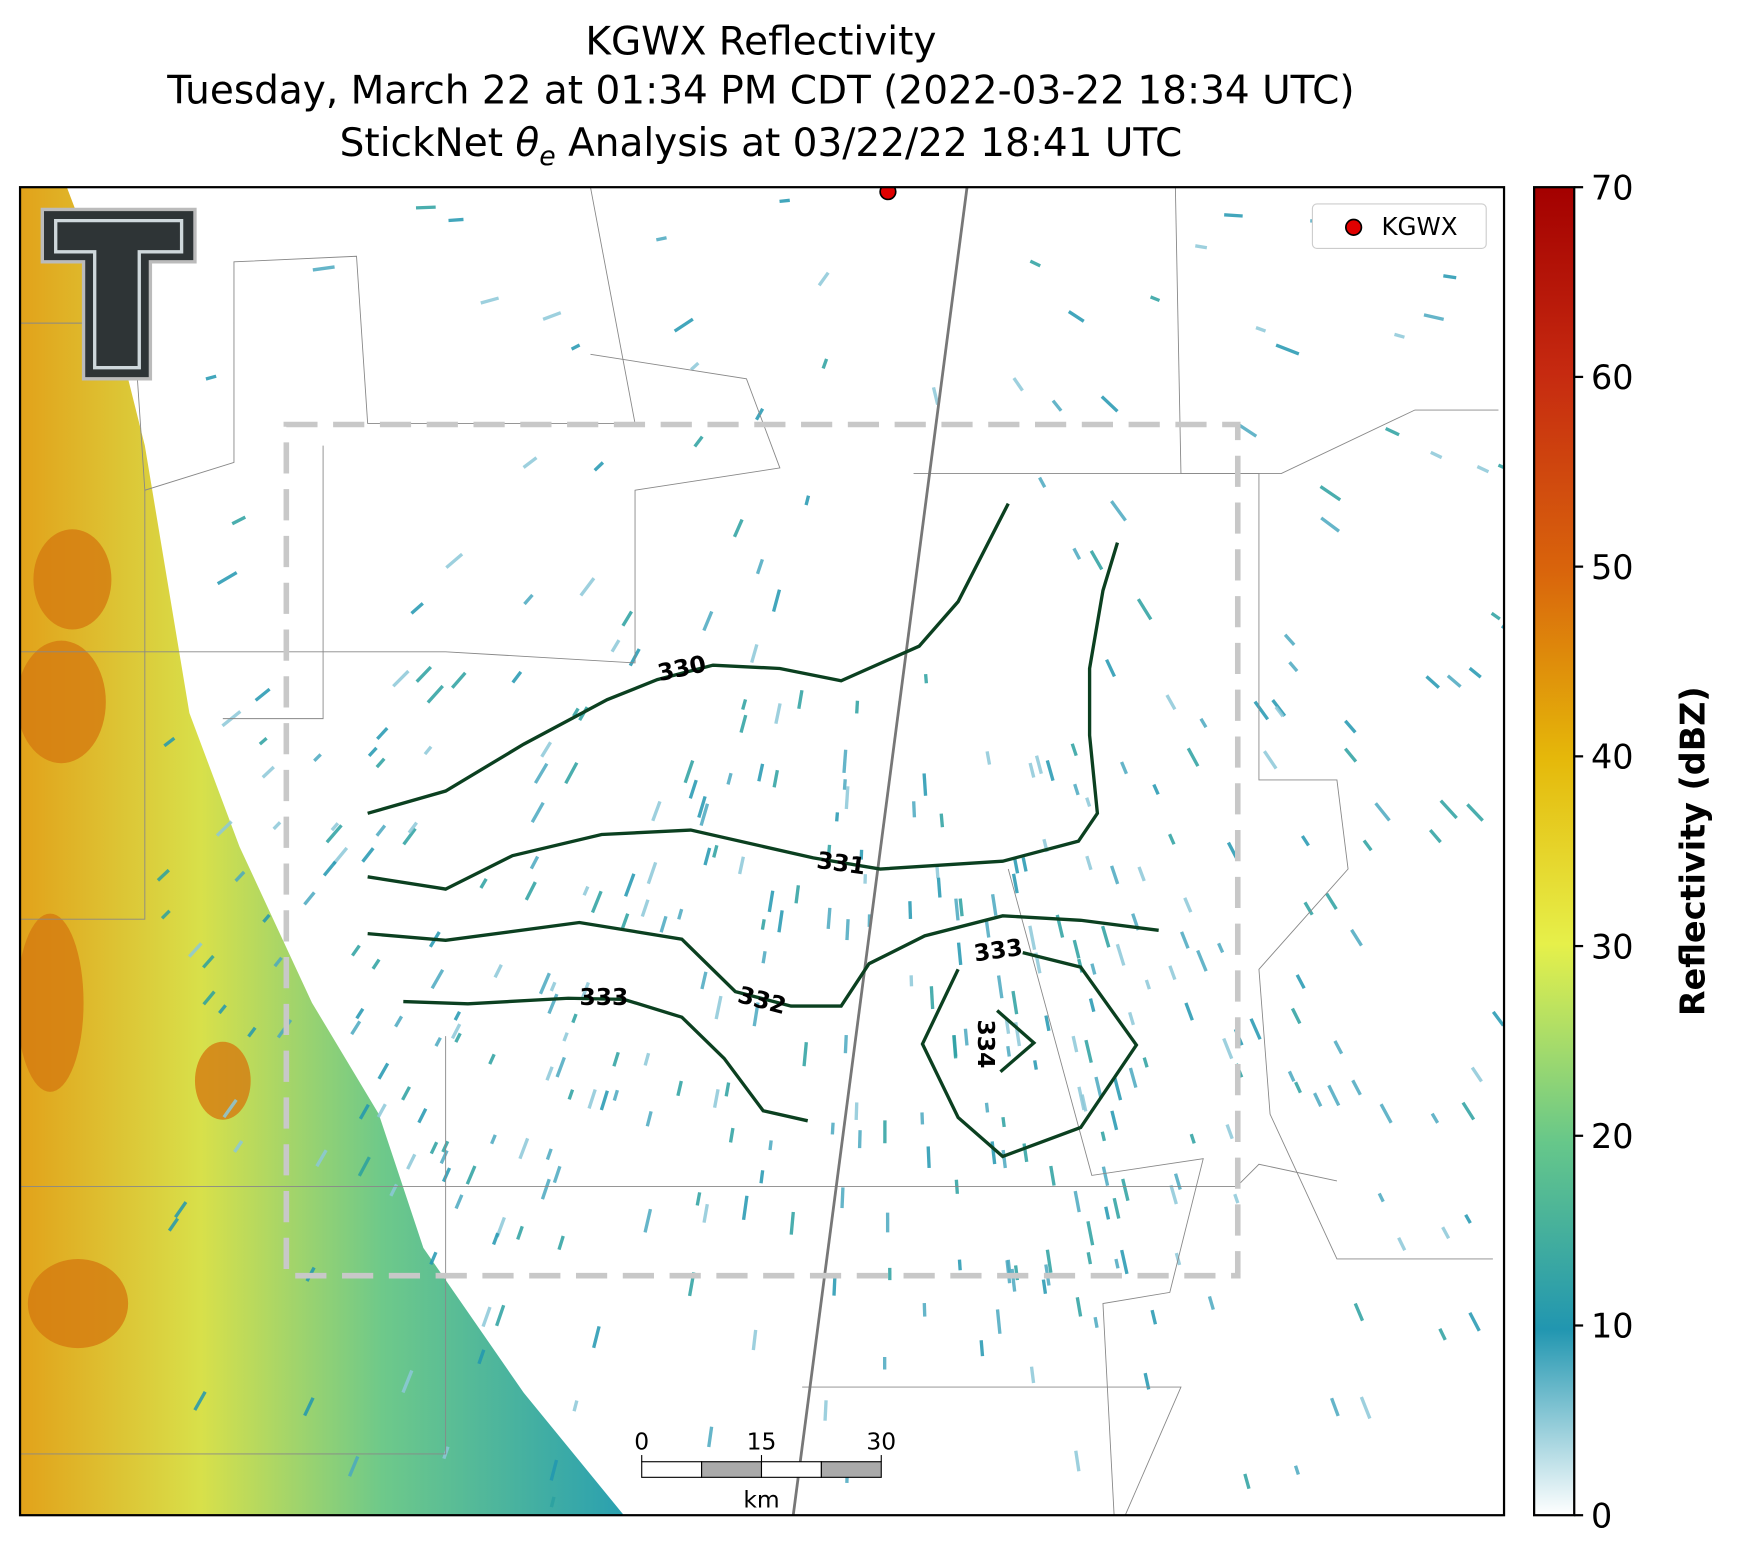 The image size is (1738, 1552). I want to click on scale-tick-label: 30, so click(881, 1441).